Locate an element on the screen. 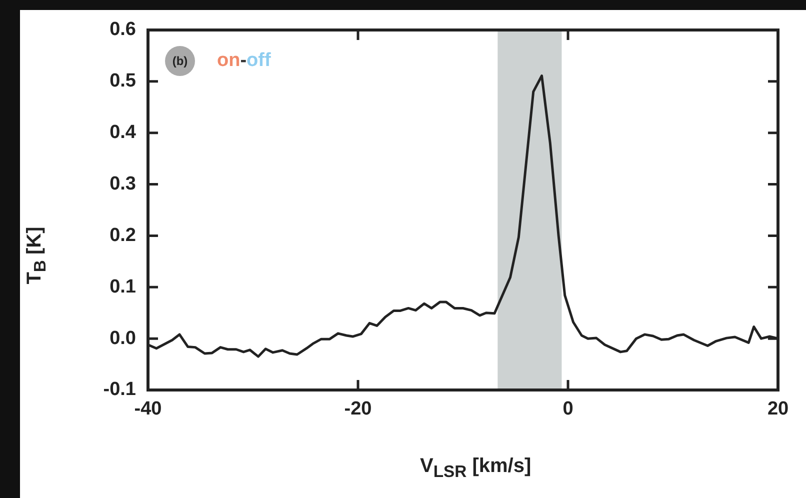 The width and height of the screenshot is (806, 498). y-tick-label: 0.3 is located at coordinates (123, 184).